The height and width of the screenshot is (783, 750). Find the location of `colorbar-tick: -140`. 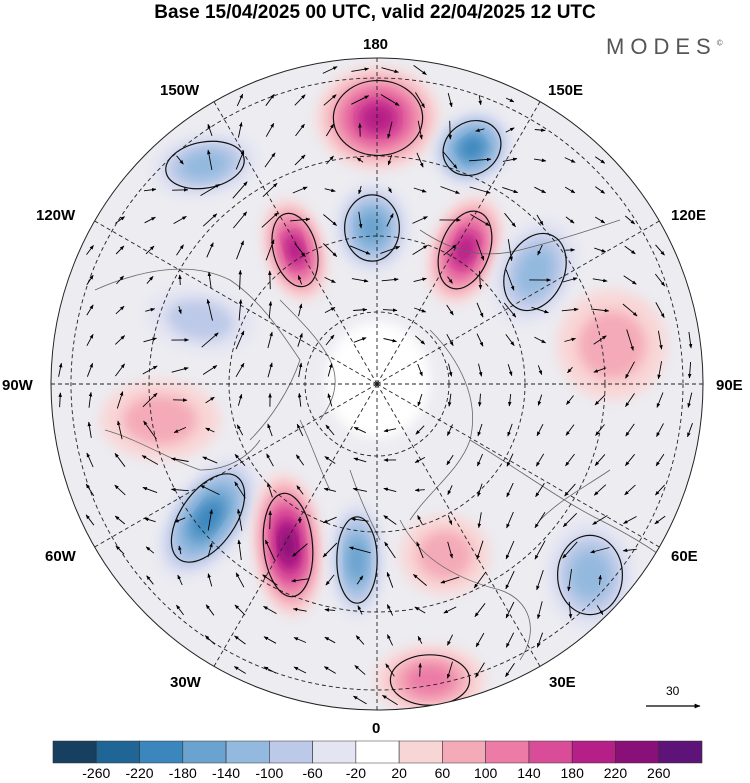

colorbar-tick: -140 is located at coordinates (226, 773).